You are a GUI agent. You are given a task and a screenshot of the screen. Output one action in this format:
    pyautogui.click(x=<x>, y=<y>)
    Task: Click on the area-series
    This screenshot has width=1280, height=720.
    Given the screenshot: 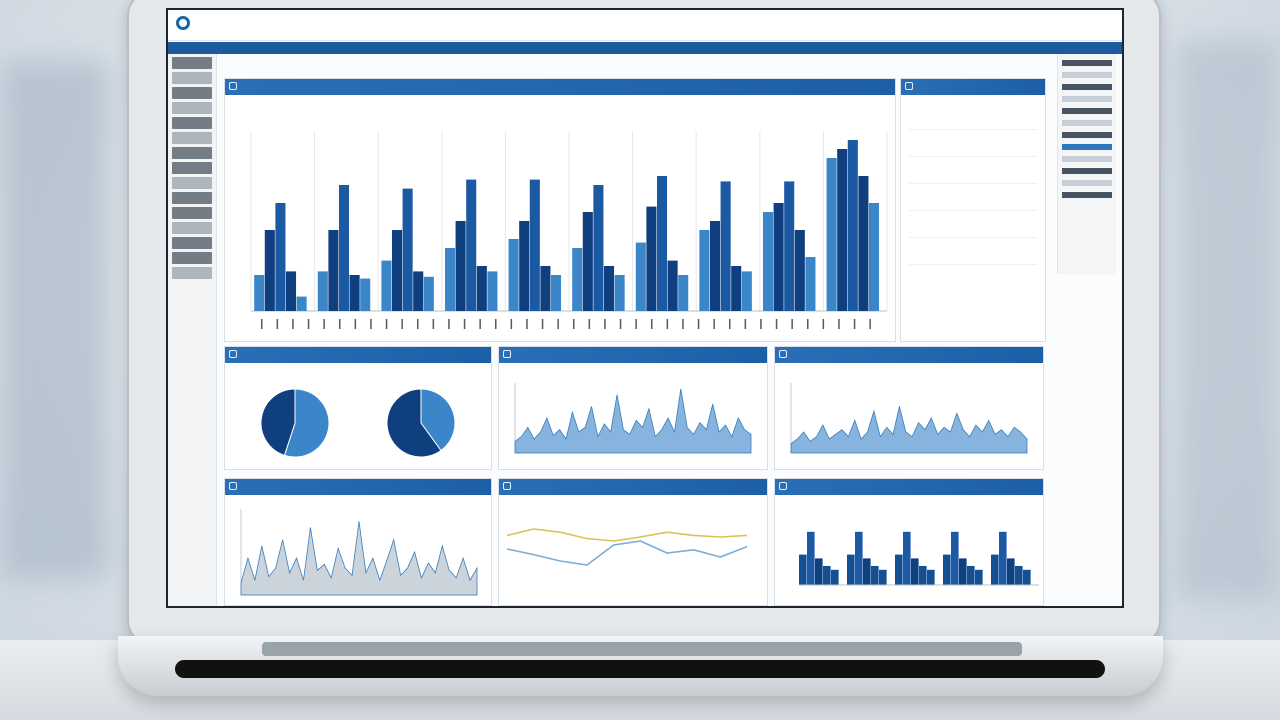 What is the action you would take?
    pyautogui.click(x=909, y=430)
    